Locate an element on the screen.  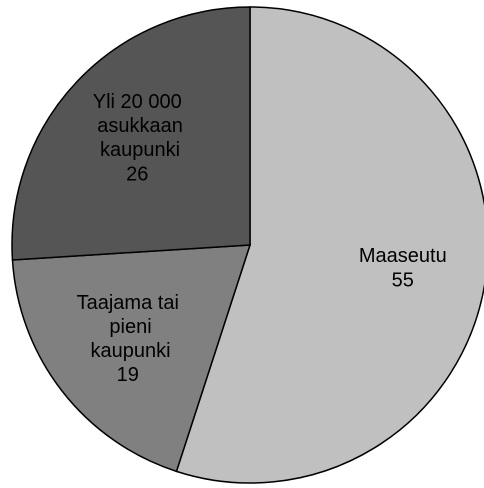
slice-label: Yli 20 000 asukkaan kaupunki is located at coordinates (137, 126).